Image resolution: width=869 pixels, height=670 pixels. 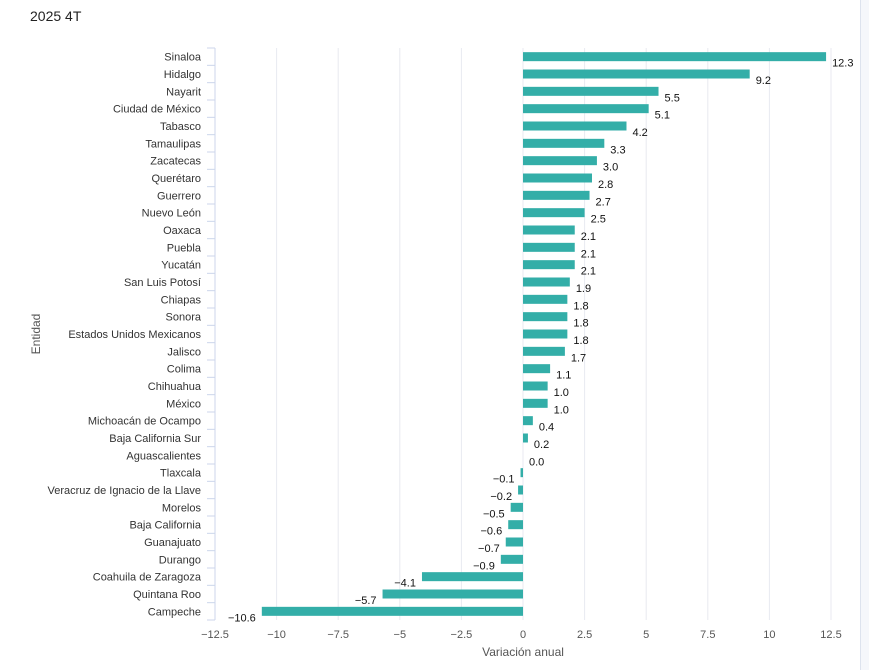 What do you see at coordinates (639, 133) in the screenshot?
I see `data-label: 4.2` at bounding box center [639, 133].